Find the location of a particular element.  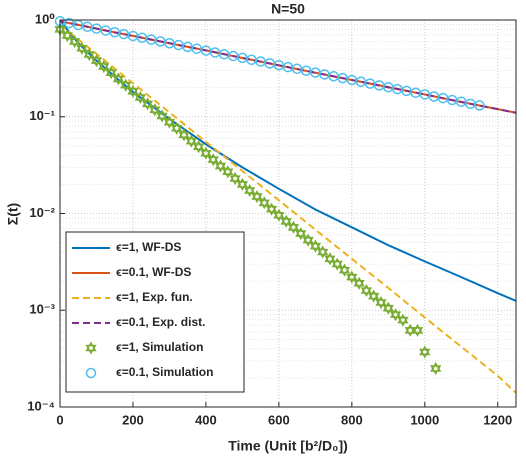

legend-label: ϵ=1, WF-DS is located at coordinates (148, 247).